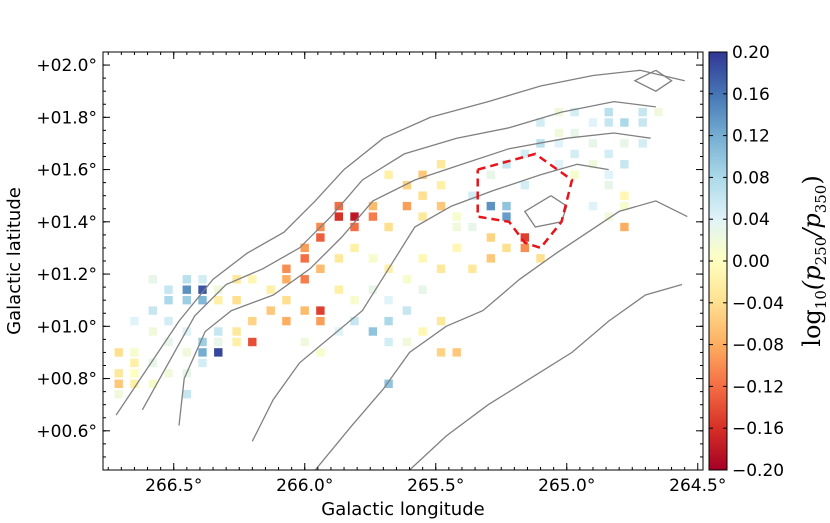 Image resolution: width=830 pixels, height=523 pixels. What do you see at coordinates (758, 429) in the screenshot?
I see `colorbar-tick-label: −0.16` at bounding box center [758, 429].